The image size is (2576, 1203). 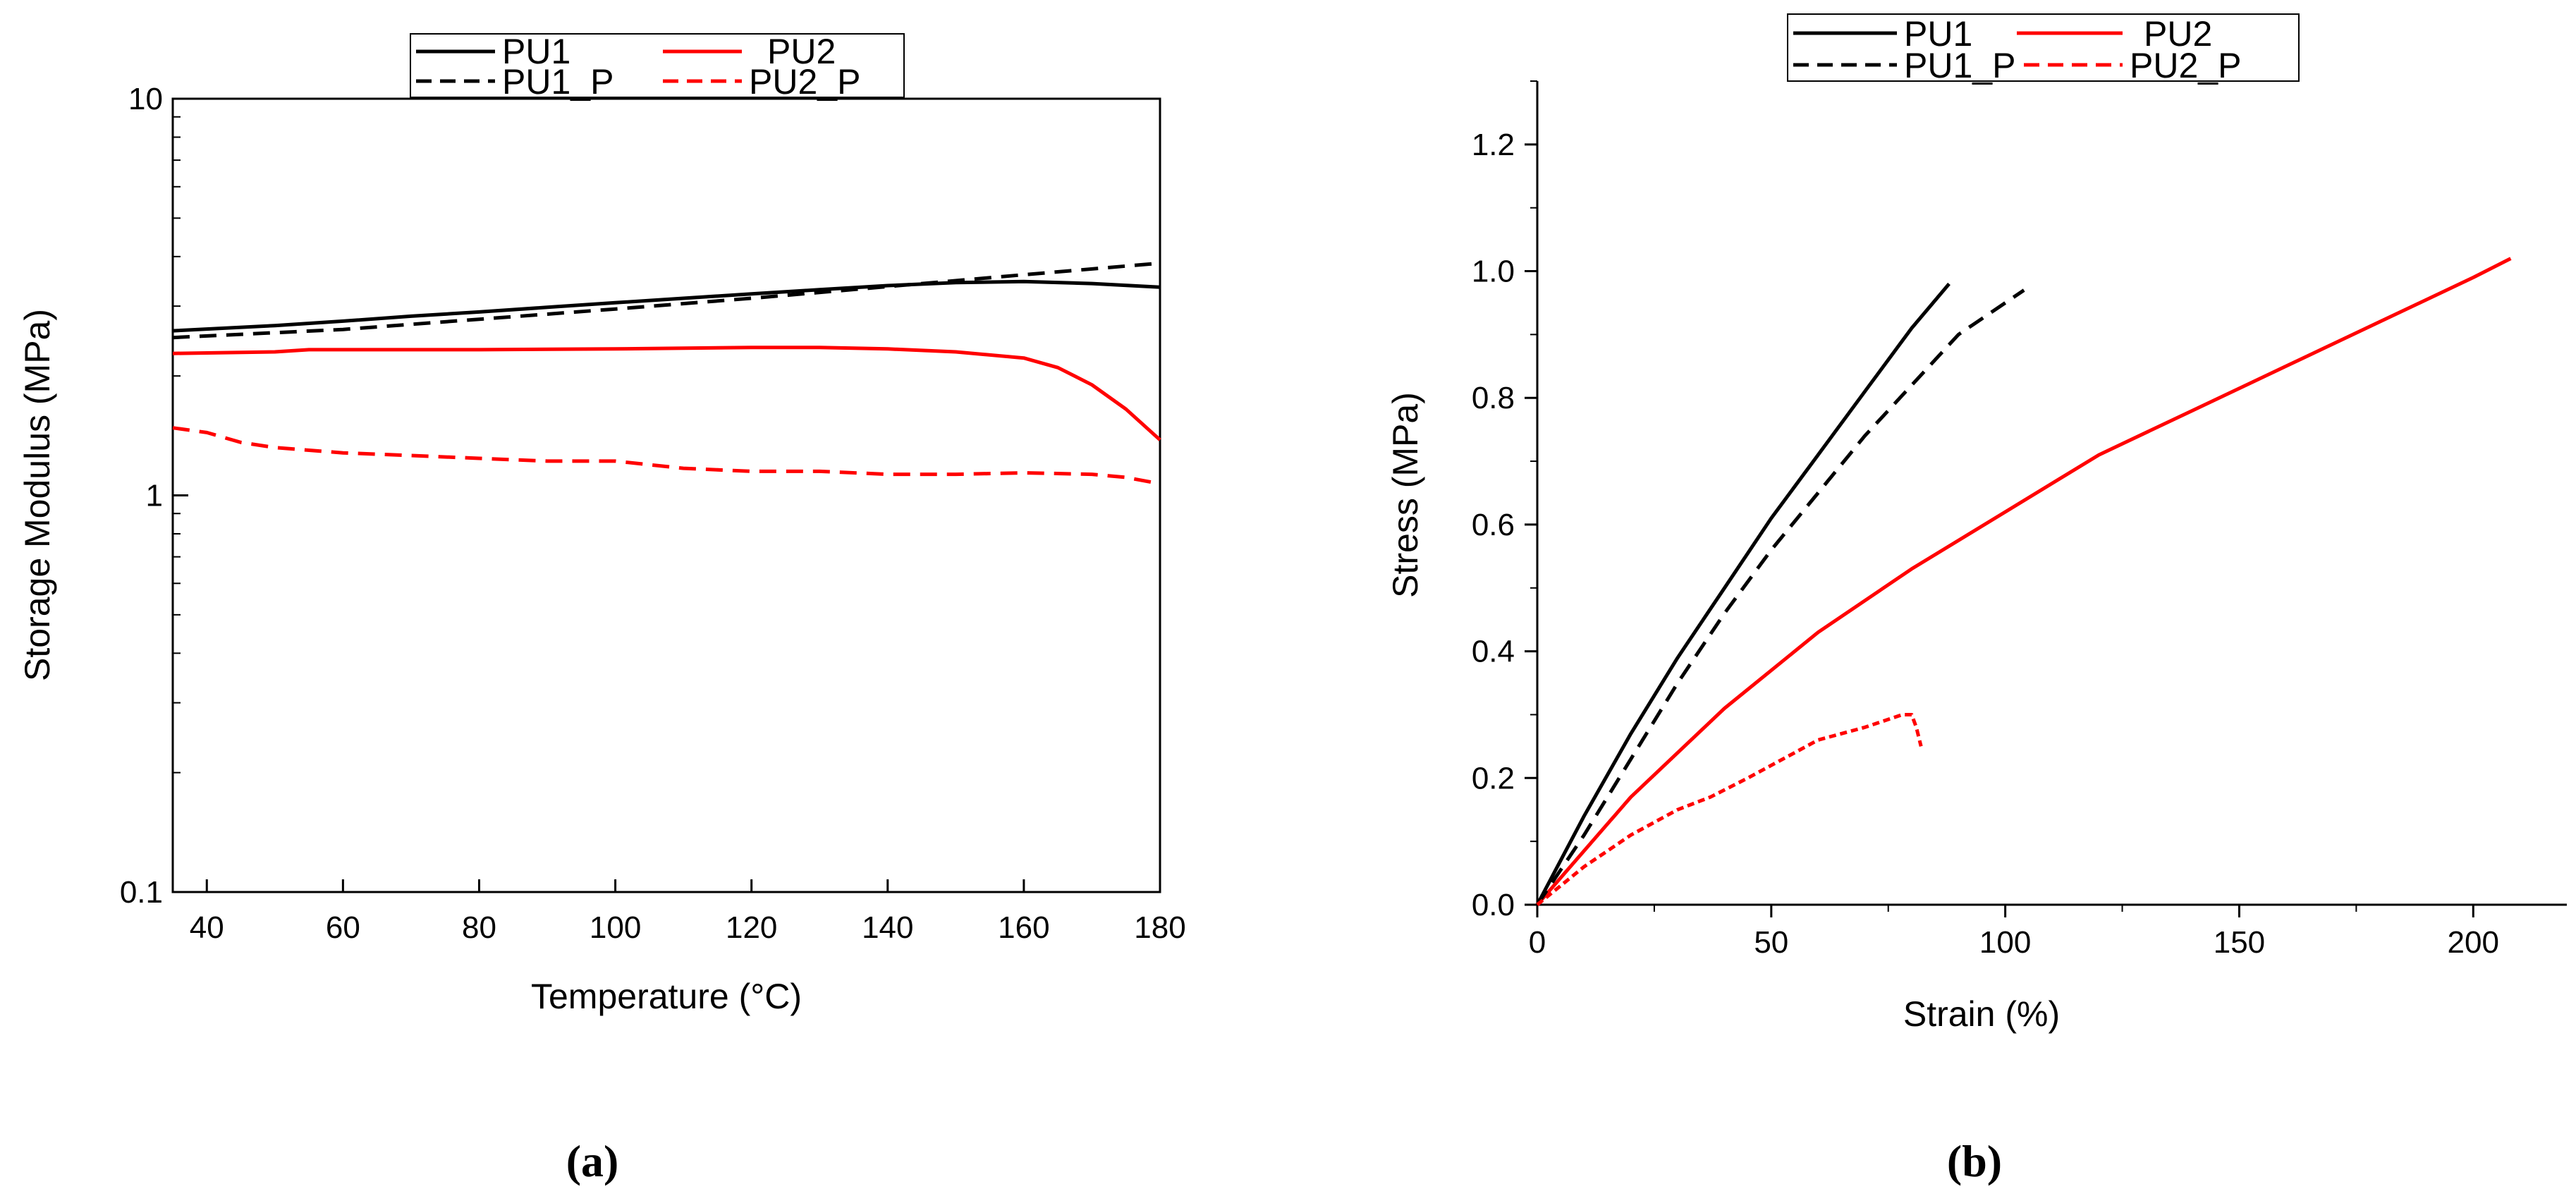 What do you see at coordinates (666, 393) in the screenshot?
I see `panel-a-series-pu2` at bounding box center [666, 393].